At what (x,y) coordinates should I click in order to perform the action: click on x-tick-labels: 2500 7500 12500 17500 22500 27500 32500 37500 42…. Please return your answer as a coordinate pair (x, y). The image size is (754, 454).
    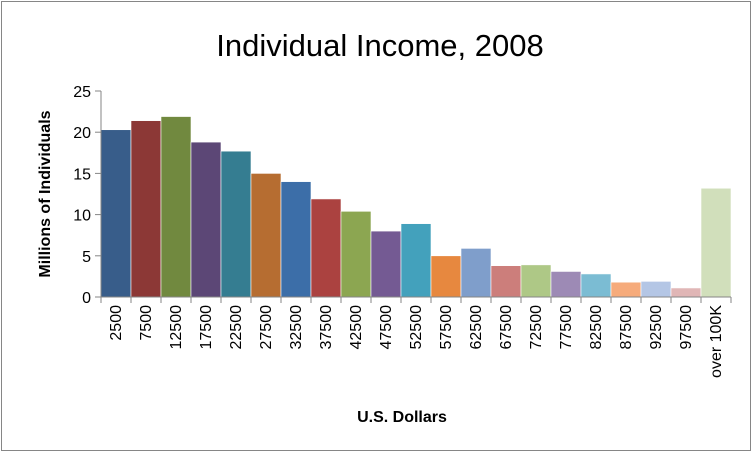
    Looking at the image, I should click on (416, 341).